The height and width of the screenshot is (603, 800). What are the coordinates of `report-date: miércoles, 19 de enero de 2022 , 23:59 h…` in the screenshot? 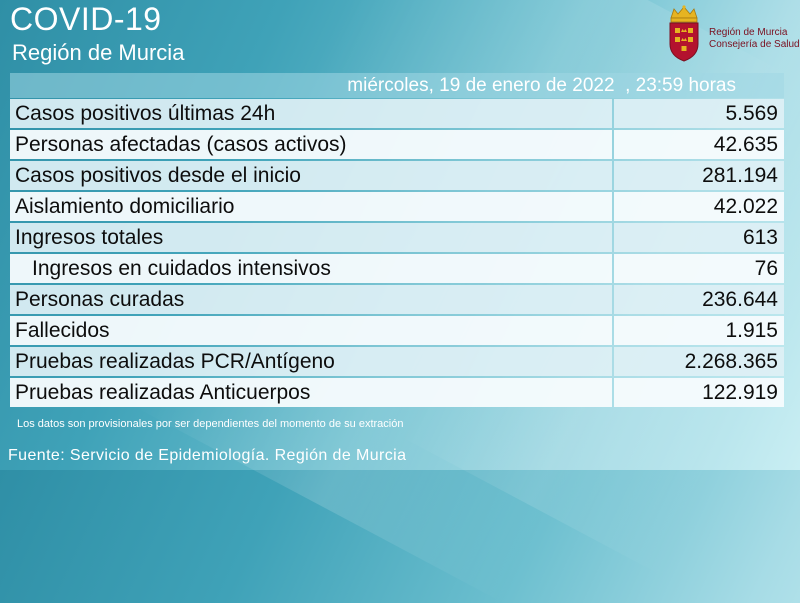 It's located at (541, 85).